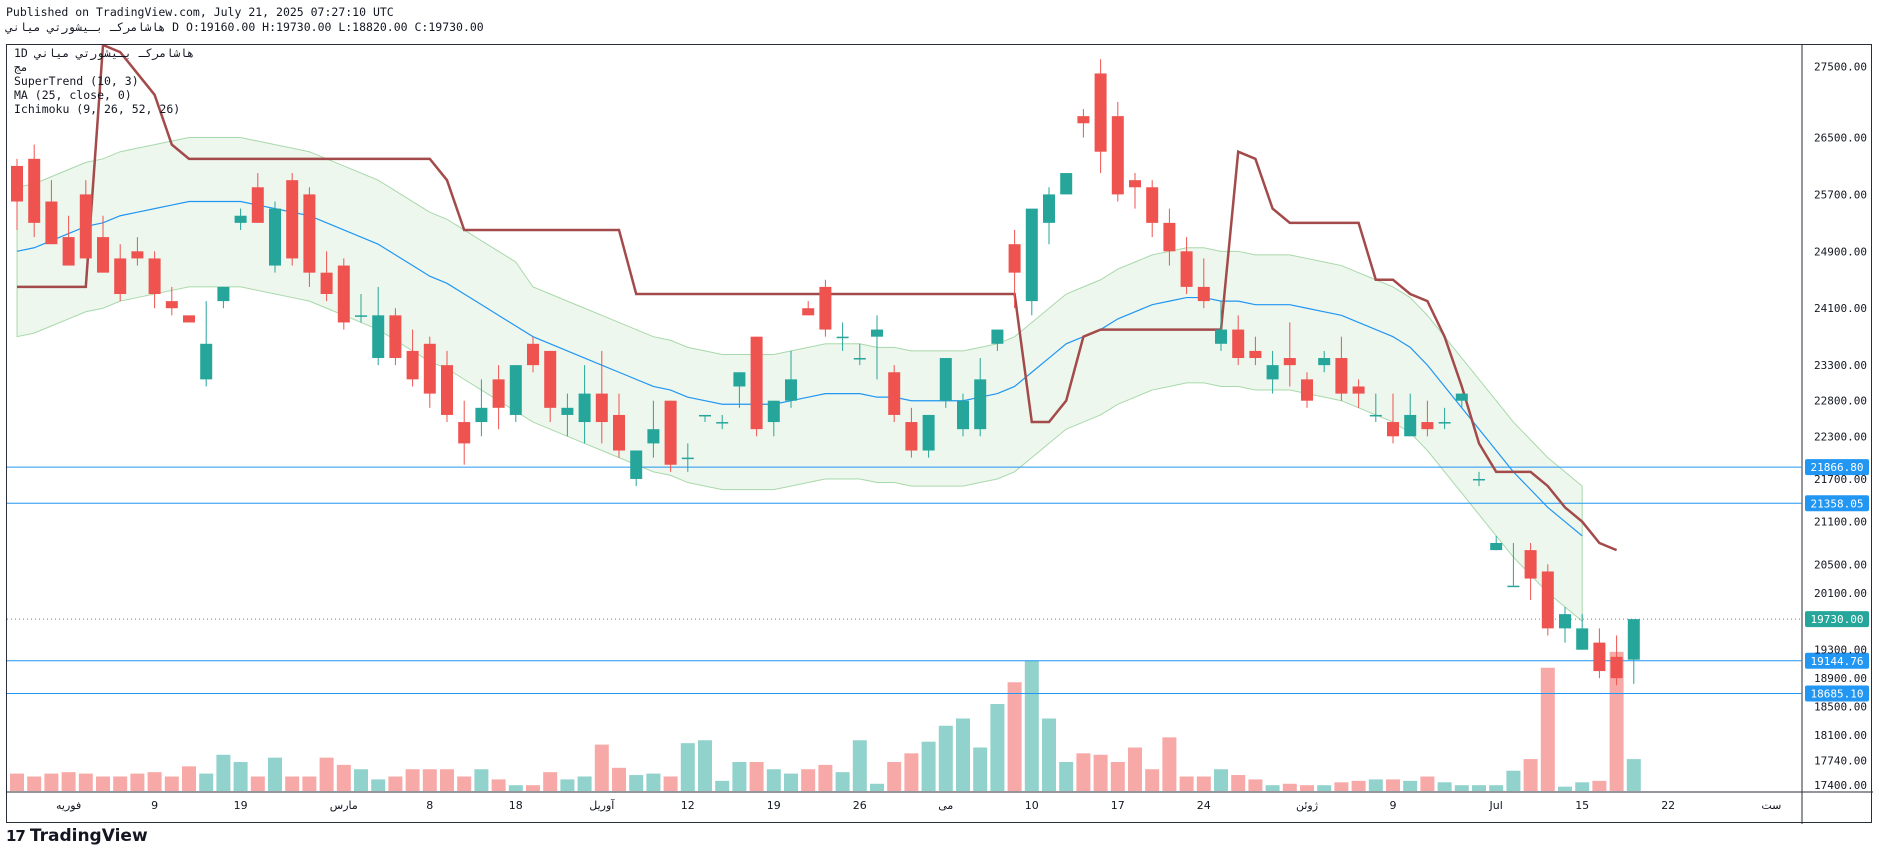  What do you see at coordinates (97, 109) in the screenshot?
I see `legend-ichimoku: Ichimoku (9, 26, 52, 26)` at bounding box center [97, 109].